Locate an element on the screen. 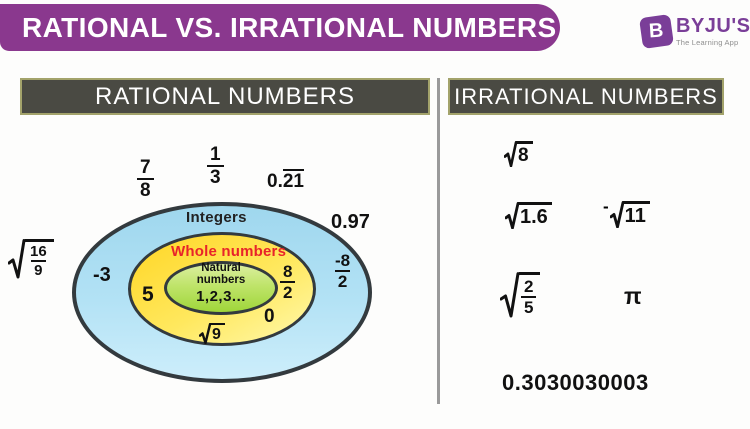 The height and width of the screenshot is (429, 750). rational-number-repeating-0-21: 0.21 is located at coordinates (285, 180).